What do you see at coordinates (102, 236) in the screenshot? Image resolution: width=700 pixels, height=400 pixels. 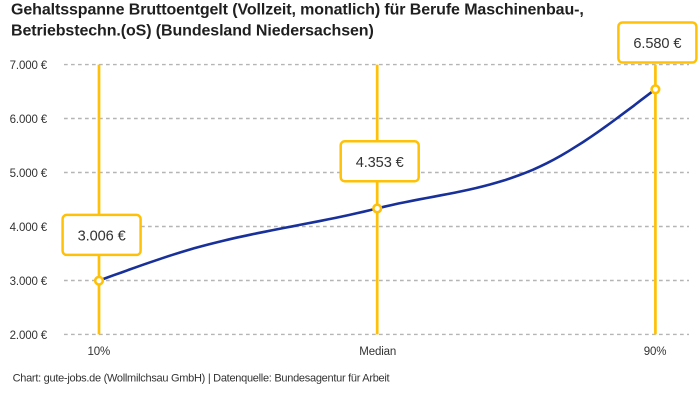 I see `svg-text: 3.006 €` at bounding box center [102, 236].